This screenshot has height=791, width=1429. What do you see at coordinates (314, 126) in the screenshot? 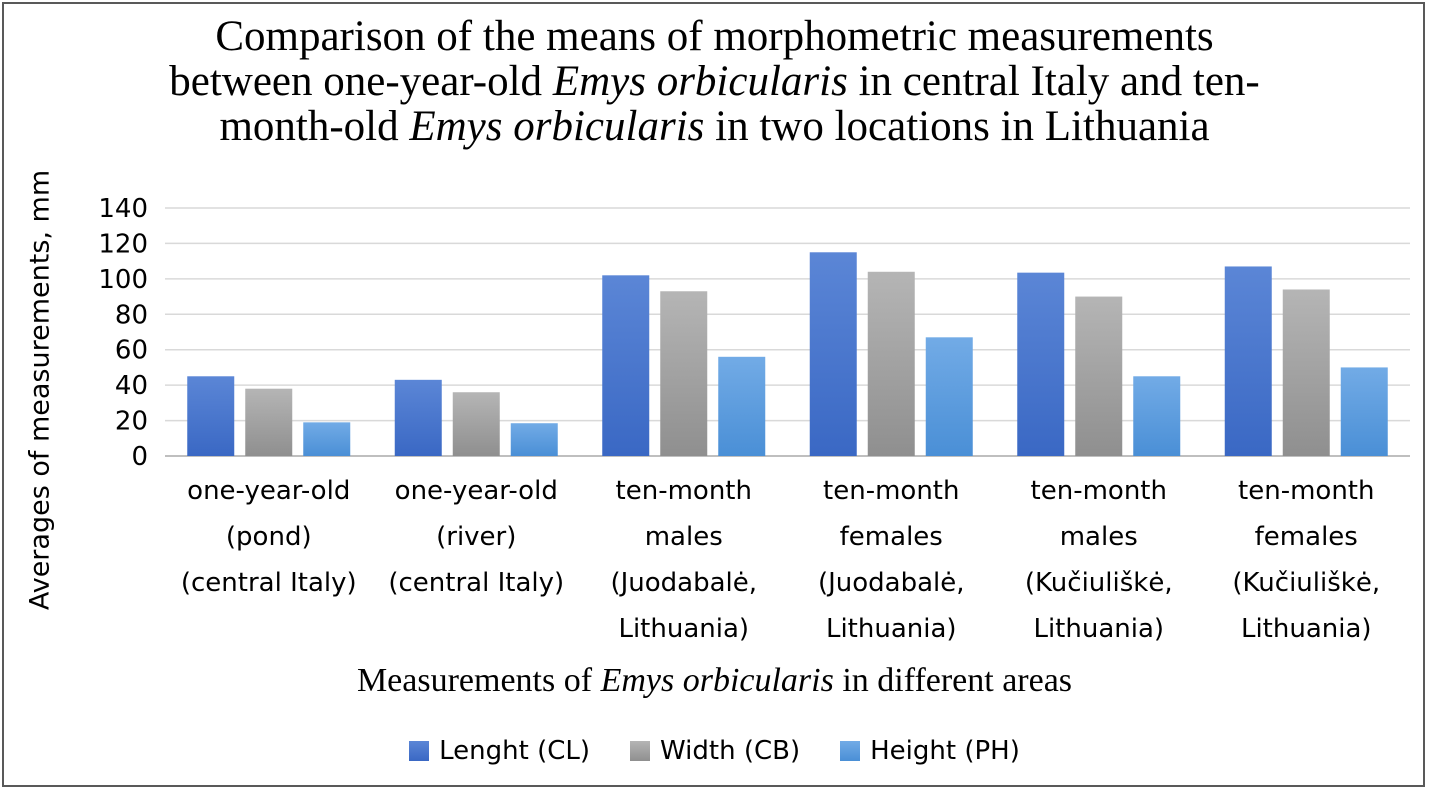
I see `chart-title-part: month-old` at bounding box center [314, 126].